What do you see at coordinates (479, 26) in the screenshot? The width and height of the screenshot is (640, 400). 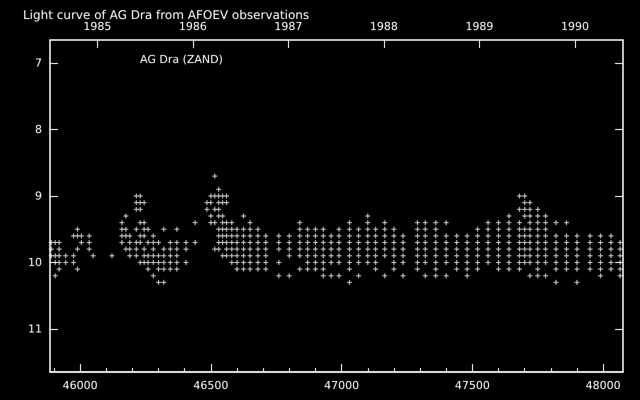 I see `x2-tick-label: 1989` at bounding box center [479, 26].